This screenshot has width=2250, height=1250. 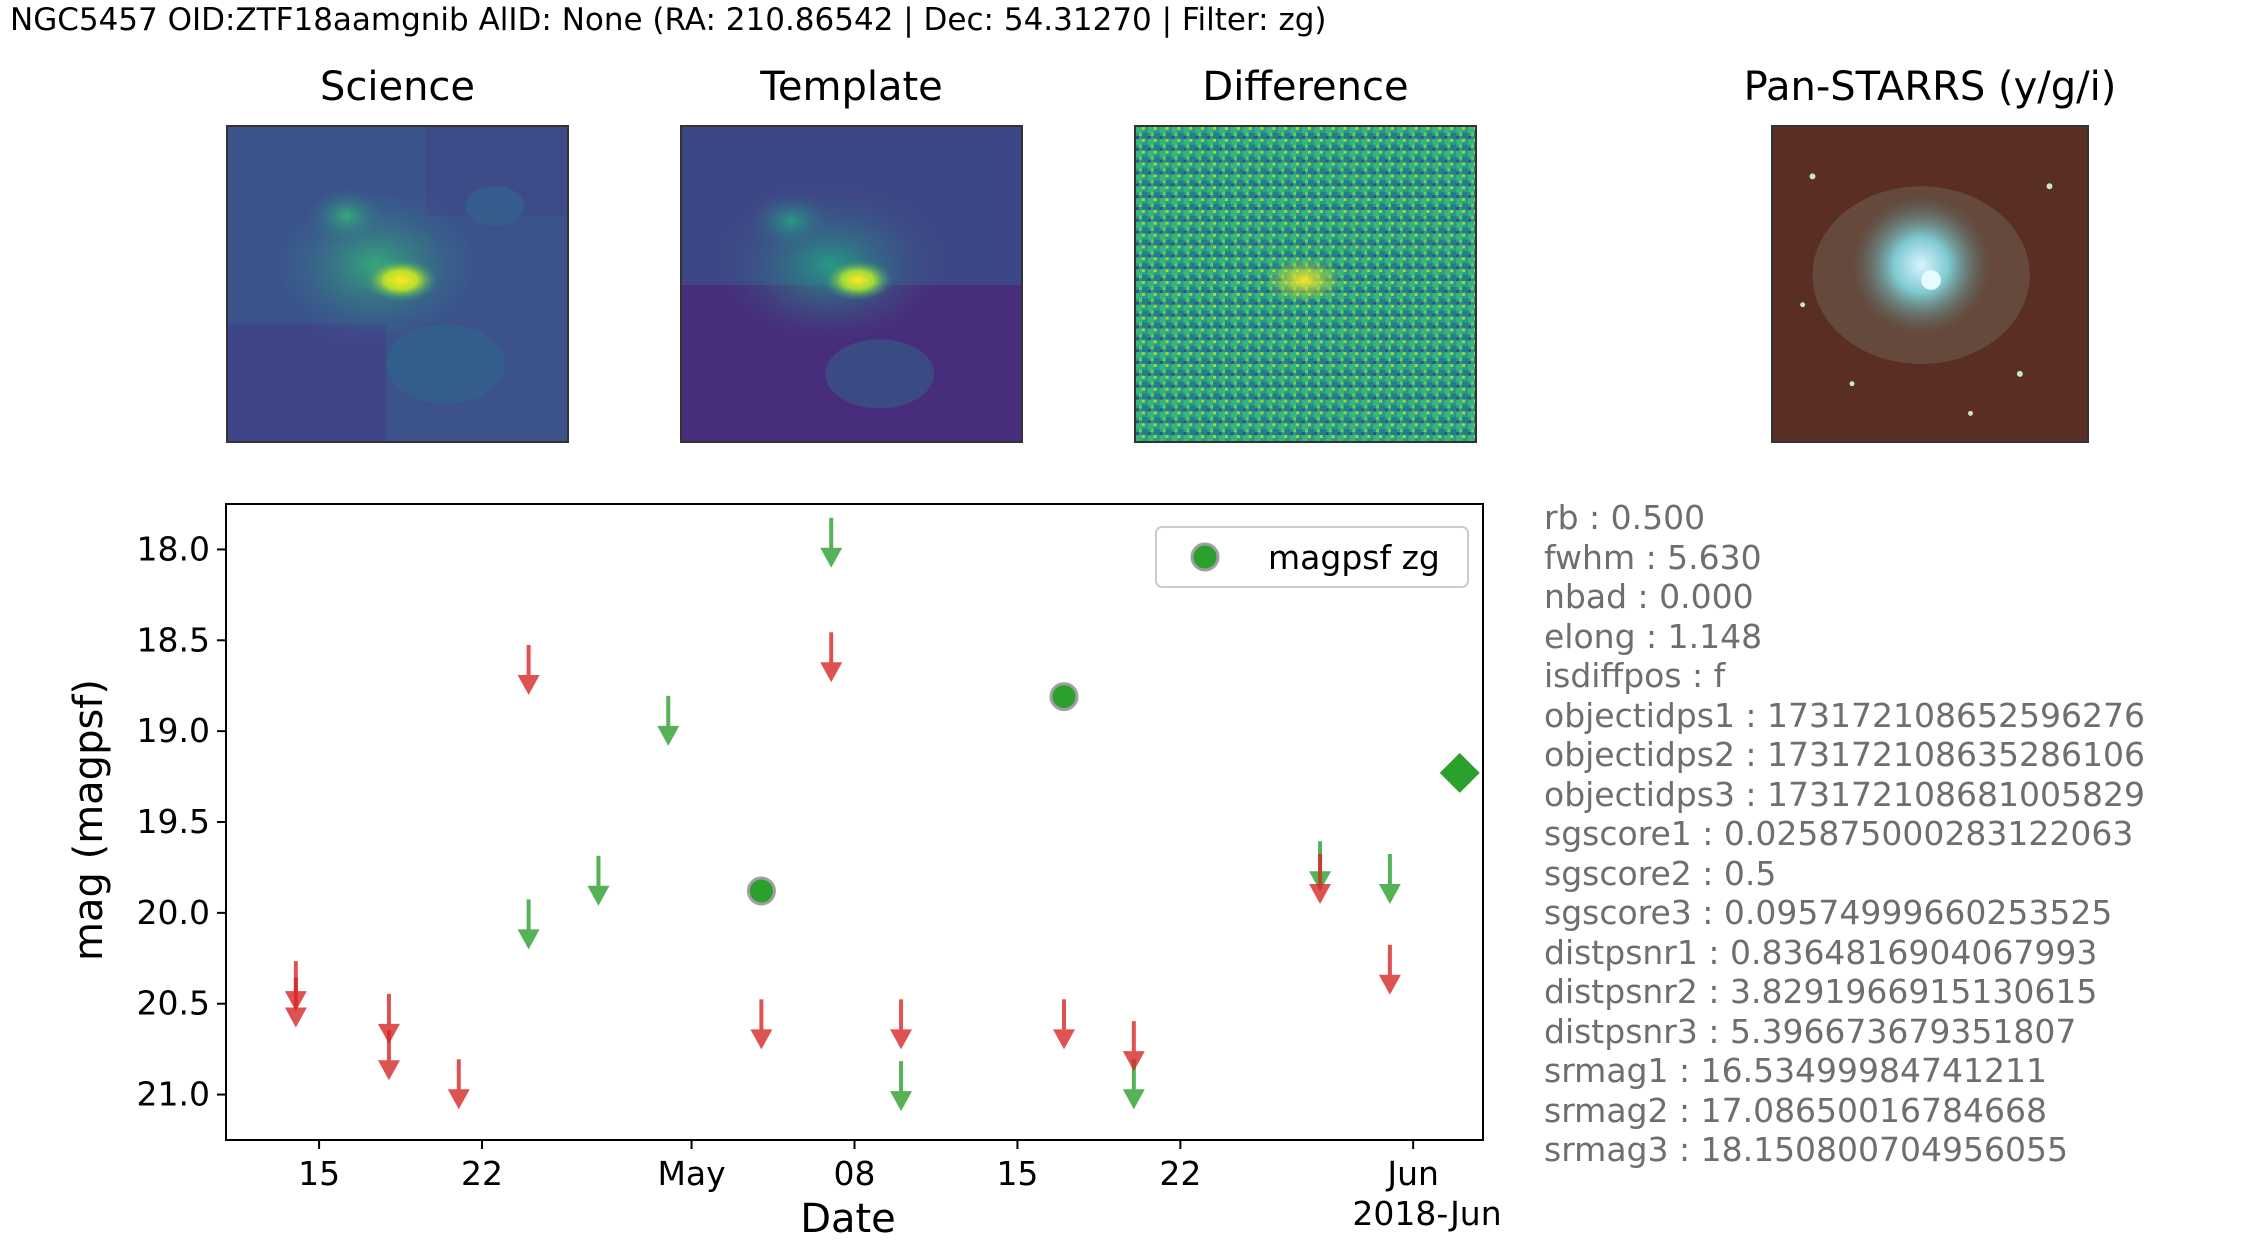 I want to click on metadata-line: sgscore3 : 0.09574999660253525, so click(x=1828, y=912).